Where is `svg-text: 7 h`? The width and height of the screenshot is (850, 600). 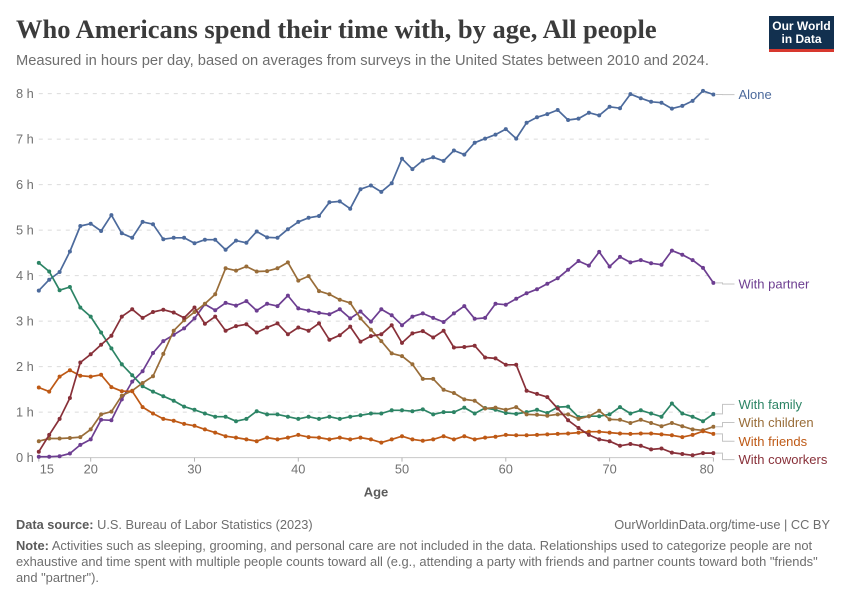
svg-text: 7 h is located at coordinates (25, 139).